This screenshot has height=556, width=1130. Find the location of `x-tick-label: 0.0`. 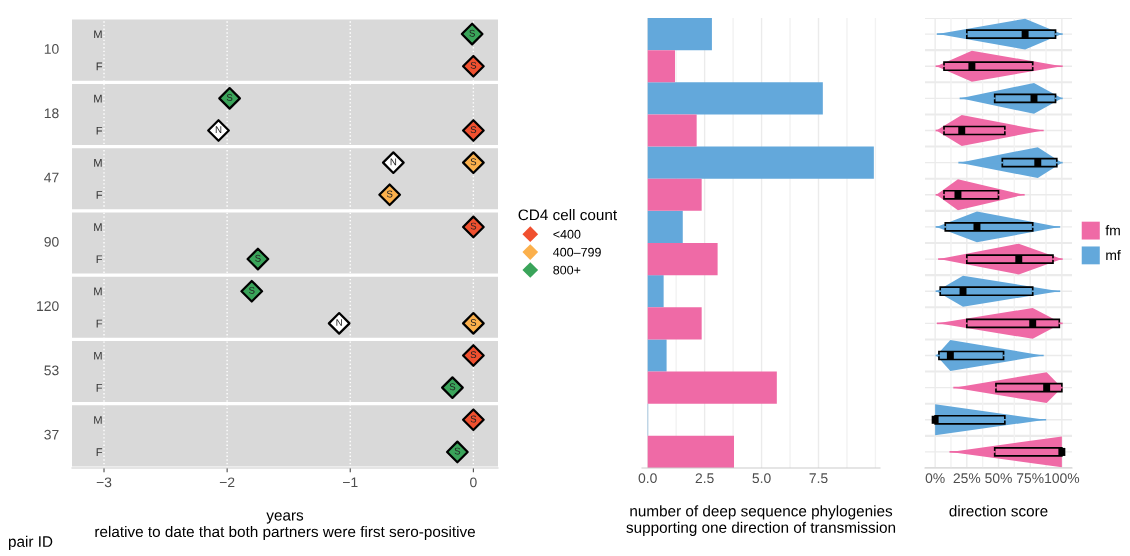

x-tick-label: 0.0 is located at coordinates (647, 478).